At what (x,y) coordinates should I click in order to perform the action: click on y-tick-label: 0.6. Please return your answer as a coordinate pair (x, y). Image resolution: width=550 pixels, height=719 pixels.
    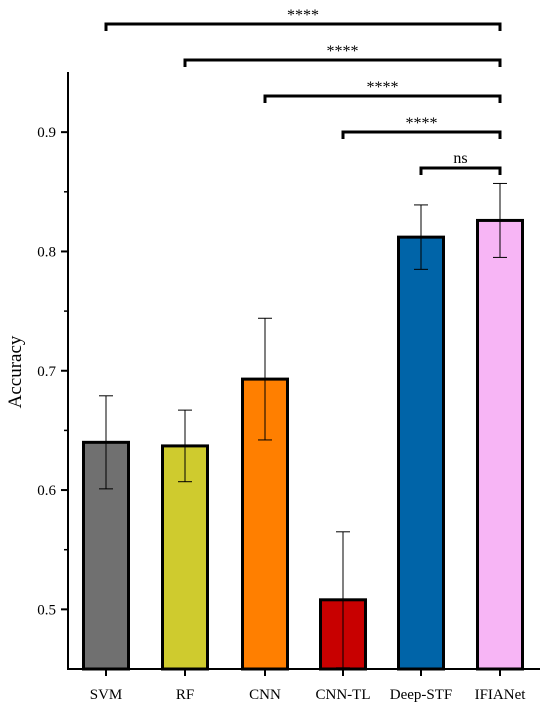
    Looking at the image, I should click on (46, 491).